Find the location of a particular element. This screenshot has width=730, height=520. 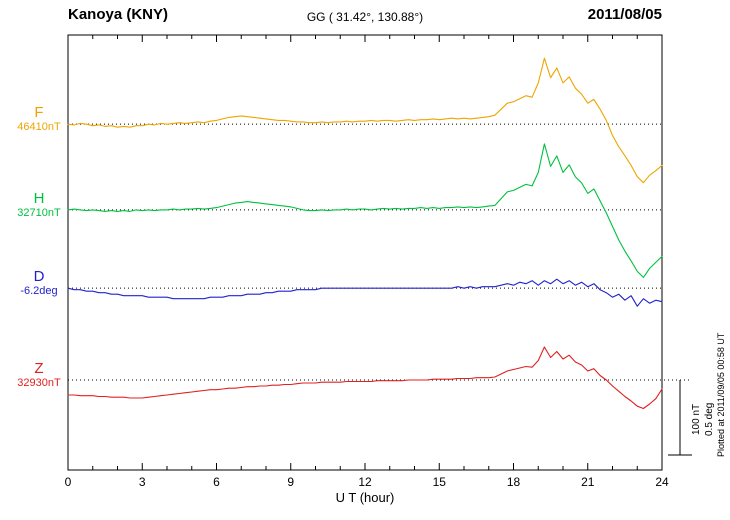

series-label-F: F 46410nT is located at coordinates (39, 119).